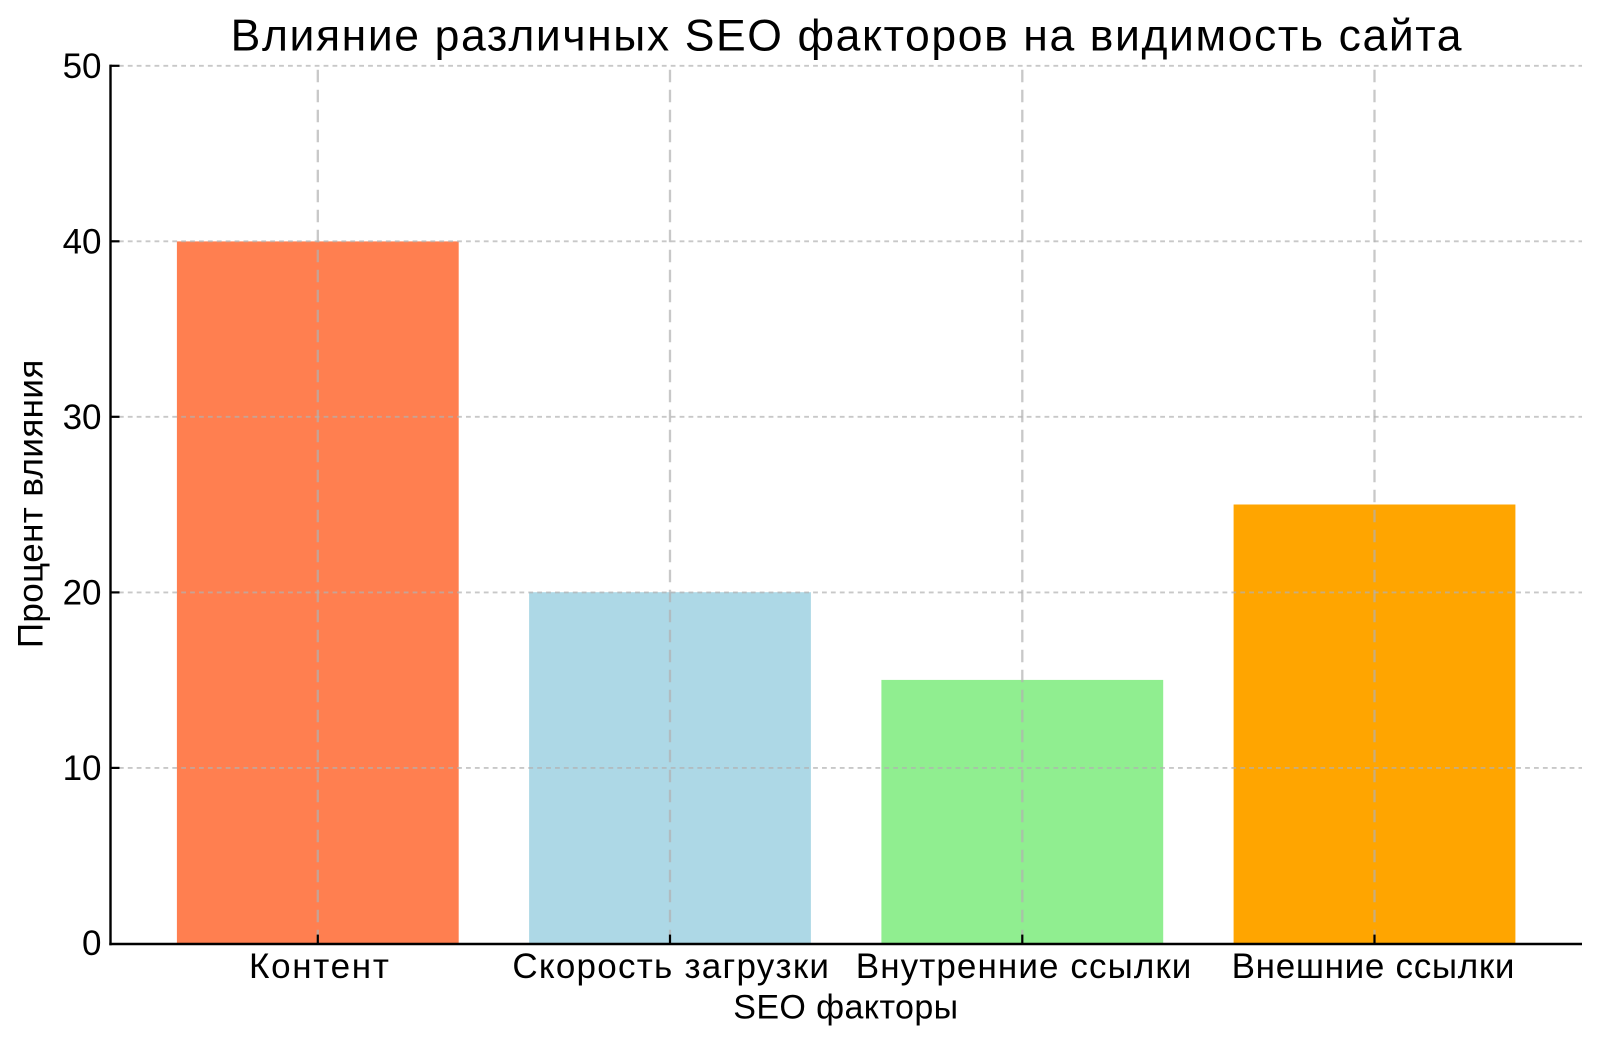 The image size is (1600, 1045). Describe the element at coordinates (82, 592) in the screenshot. I see `svg-text: 20` at that location.